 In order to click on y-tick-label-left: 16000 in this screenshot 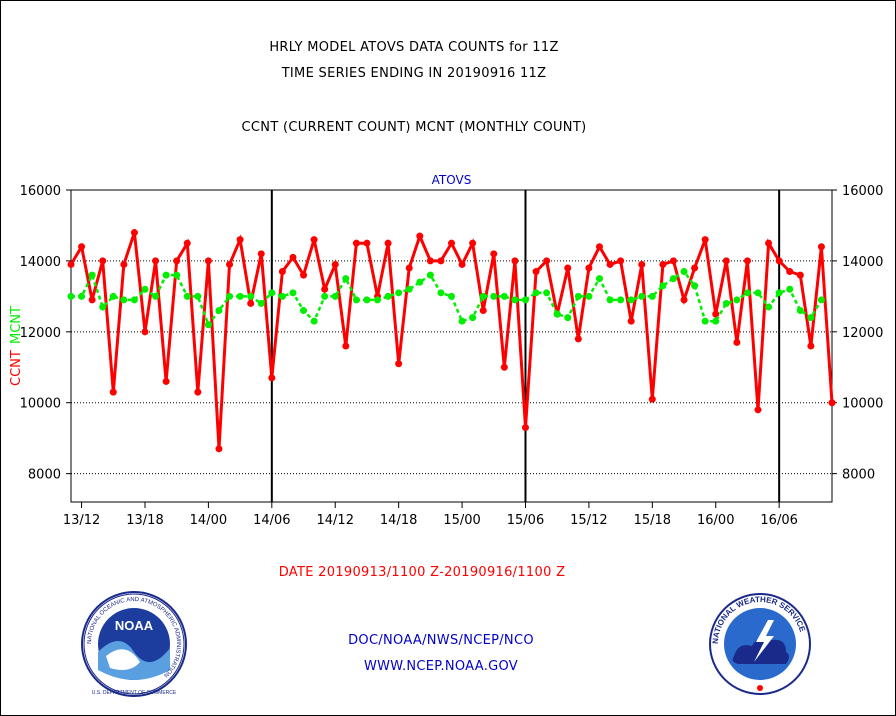, I will do `click(40, 191)`.